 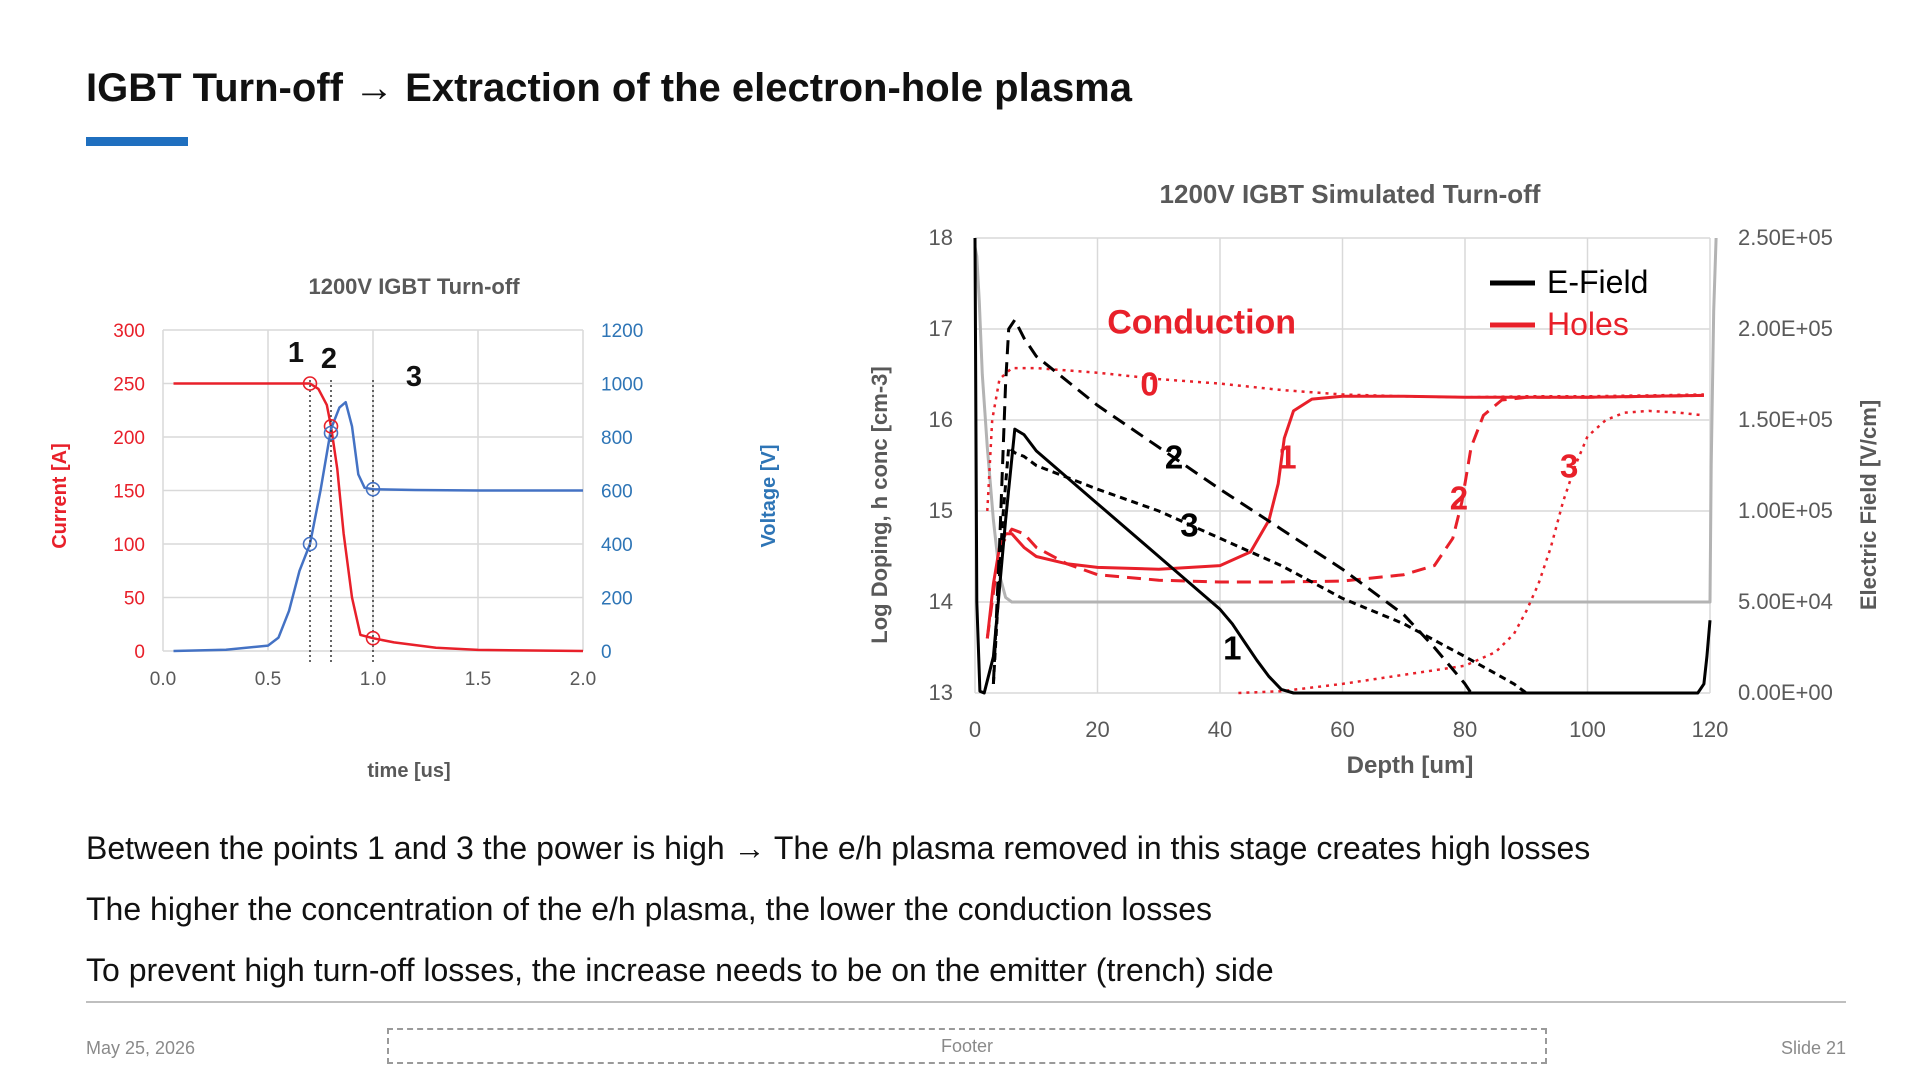 I want to click on x-tick-label: 0, so click(x=975, y=729).